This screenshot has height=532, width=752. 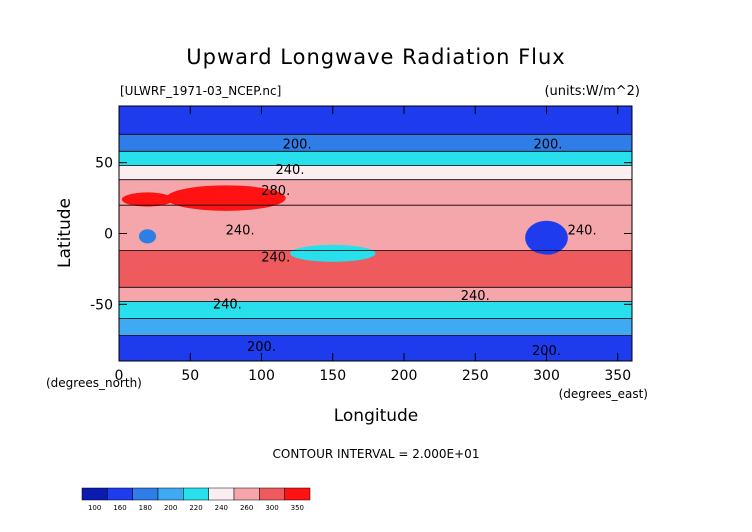 What do you see at coordinates (94, 383) in the screenshot?
I see `y-unit-label: (degrees_north)` at bounding box center [94, 383].